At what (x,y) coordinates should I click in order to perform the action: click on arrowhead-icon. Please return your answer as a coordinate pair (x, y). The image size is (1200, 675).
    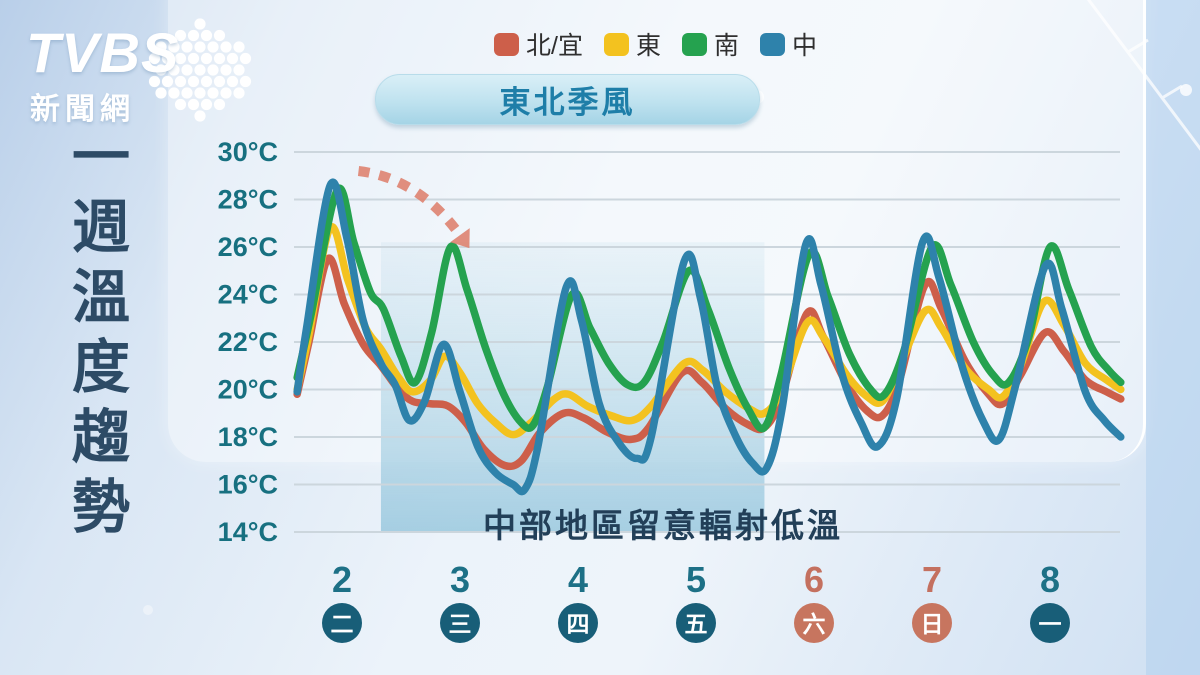
    Looking at the image, I should click on (460, 238).